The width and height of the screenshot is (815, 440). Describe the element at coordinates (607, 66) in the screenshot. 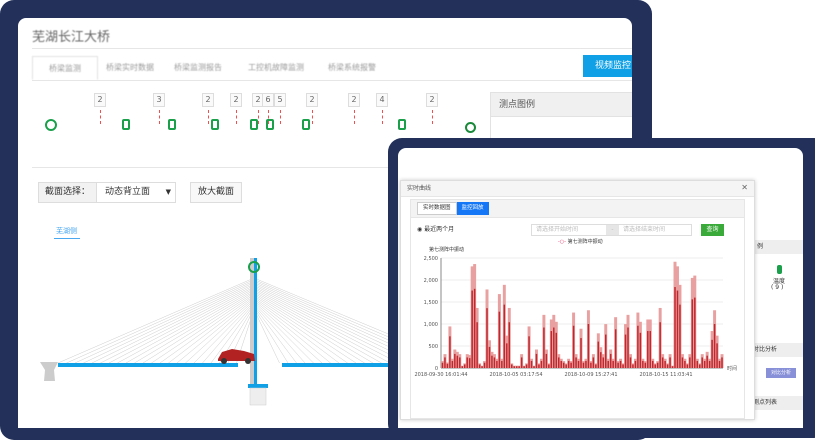

I see `video-monitor-button: 视频监控` at that location.